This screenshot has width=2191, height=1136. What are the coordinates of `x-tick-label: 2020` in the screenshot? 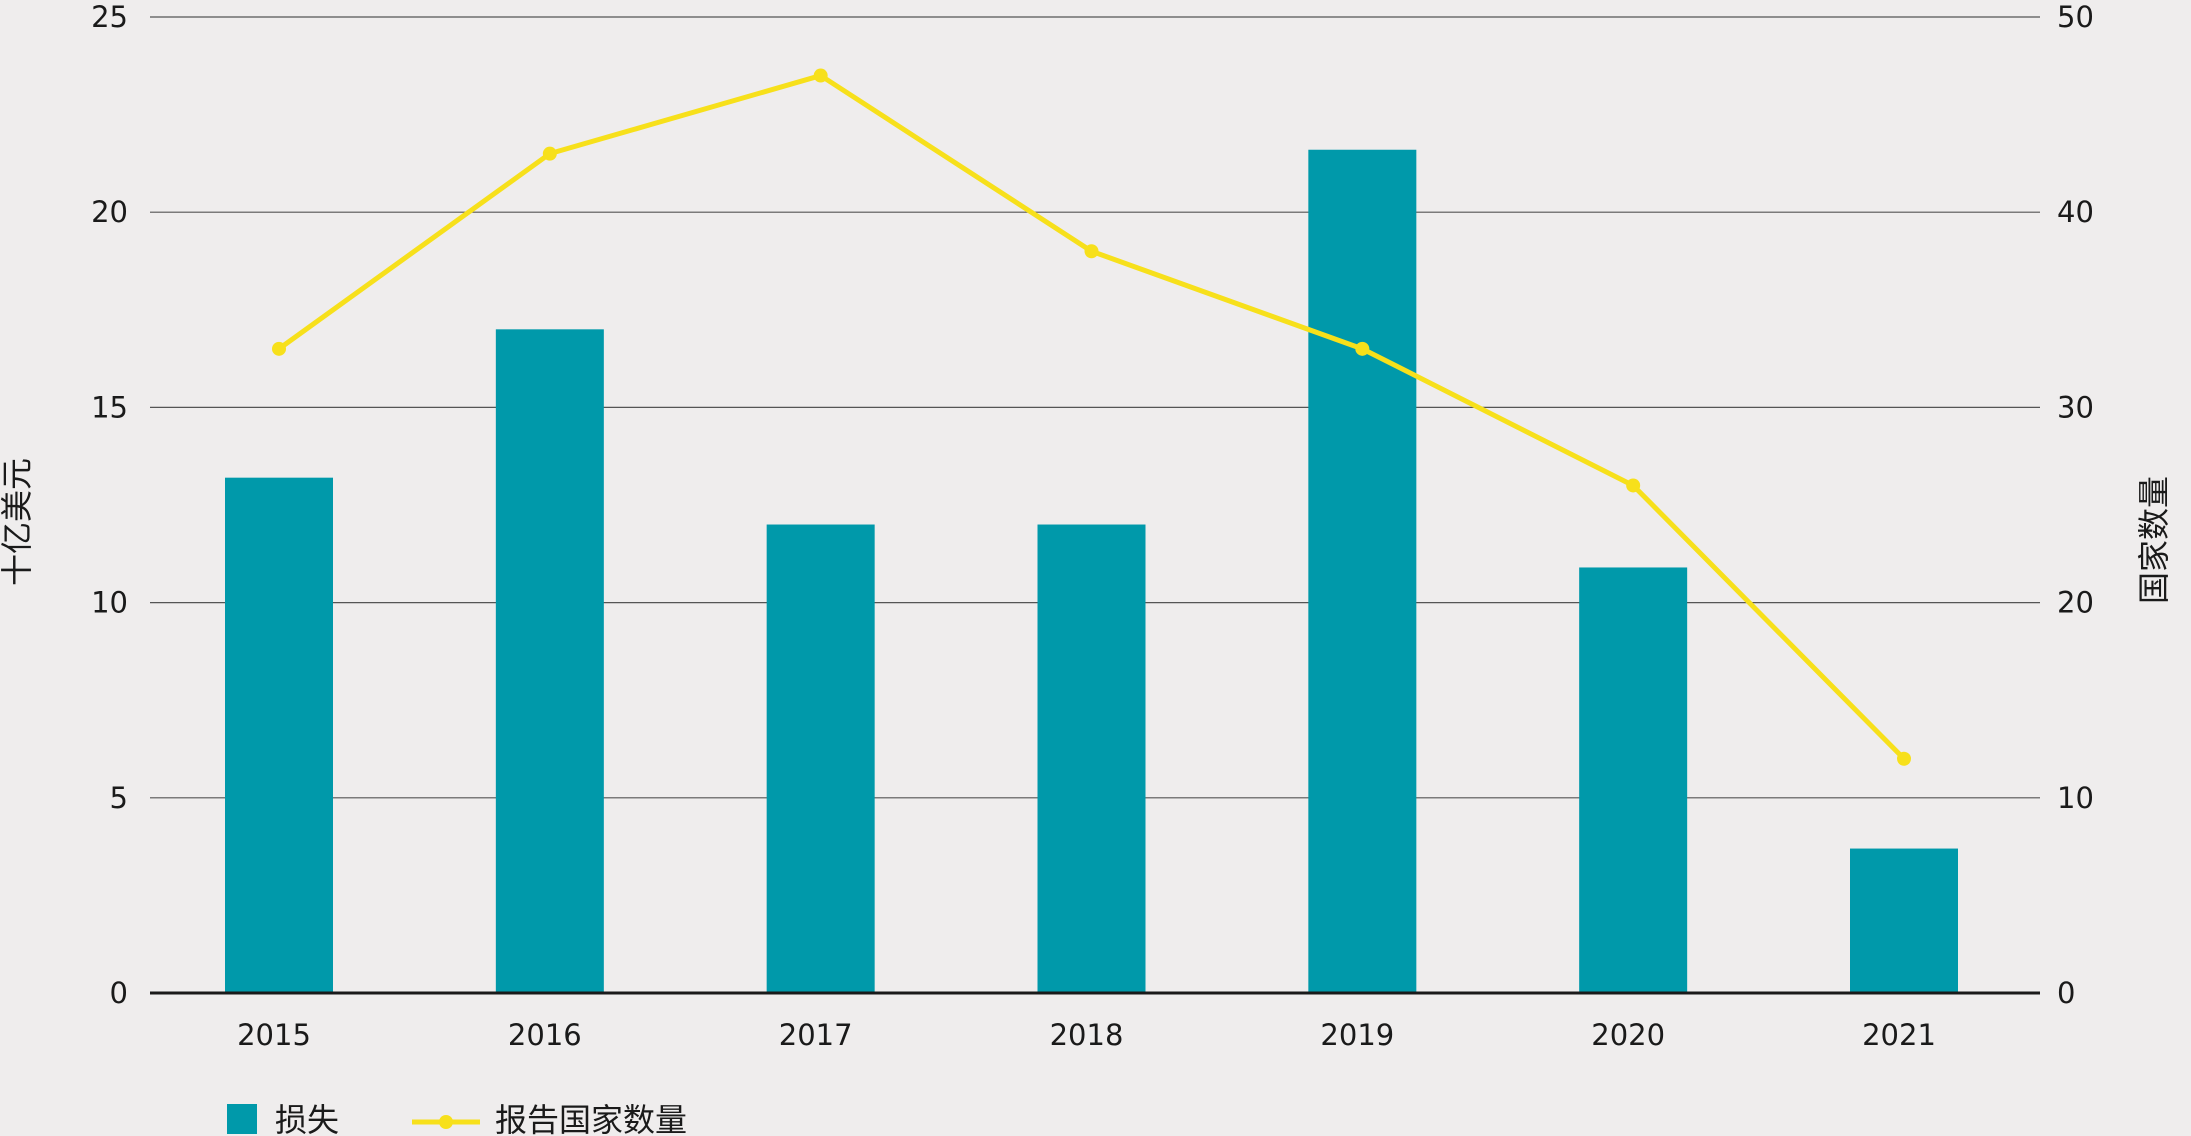 It's located at (1628, 1035).